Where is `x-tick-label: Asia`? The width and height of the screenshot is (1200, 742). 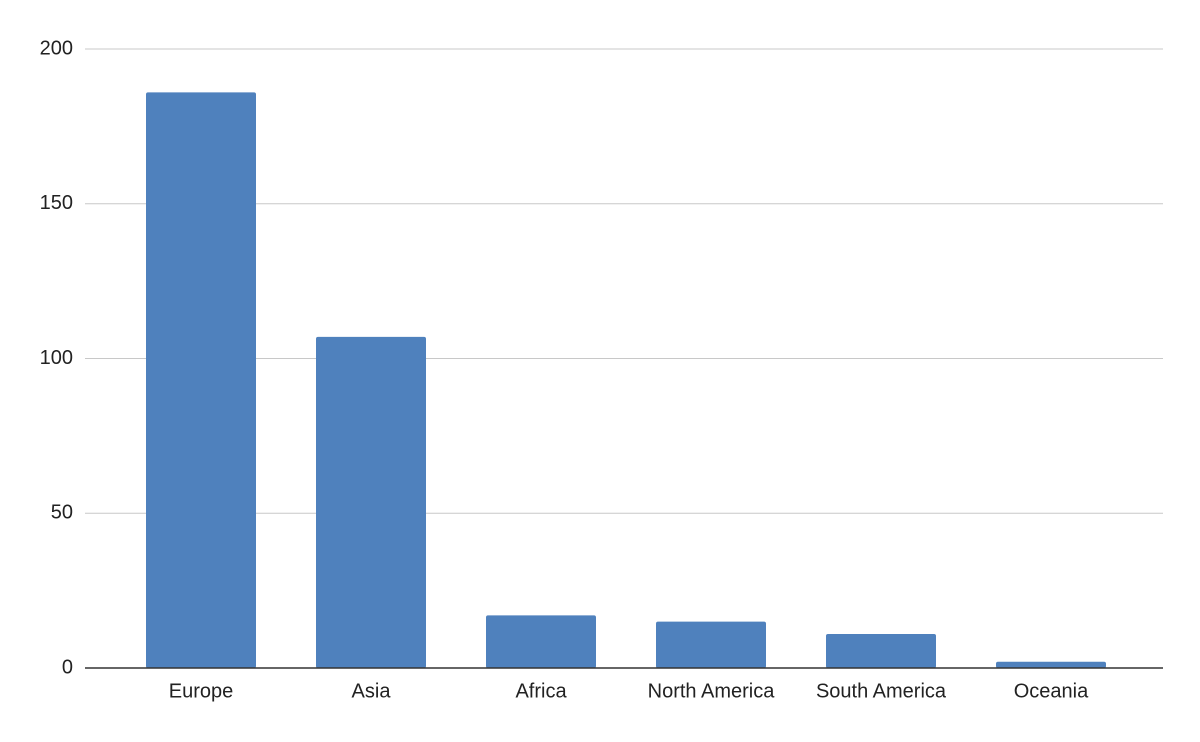 x-tick-label: Asia is located at coordinates (372, 691).